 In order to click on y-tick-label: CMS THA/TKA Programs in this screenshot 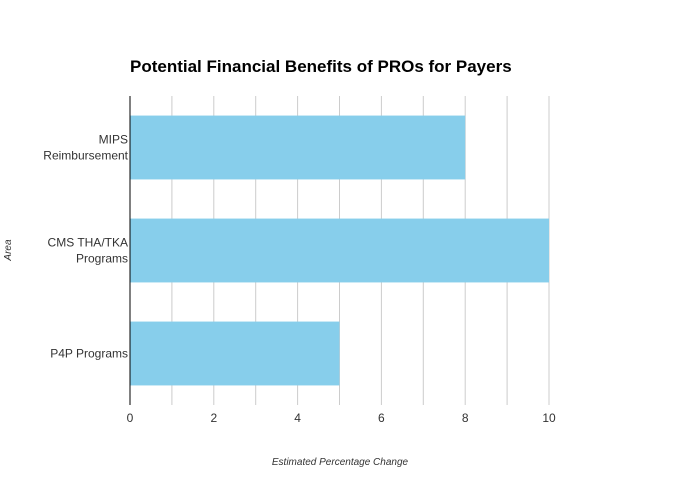, I will do `click(88, 251)`.